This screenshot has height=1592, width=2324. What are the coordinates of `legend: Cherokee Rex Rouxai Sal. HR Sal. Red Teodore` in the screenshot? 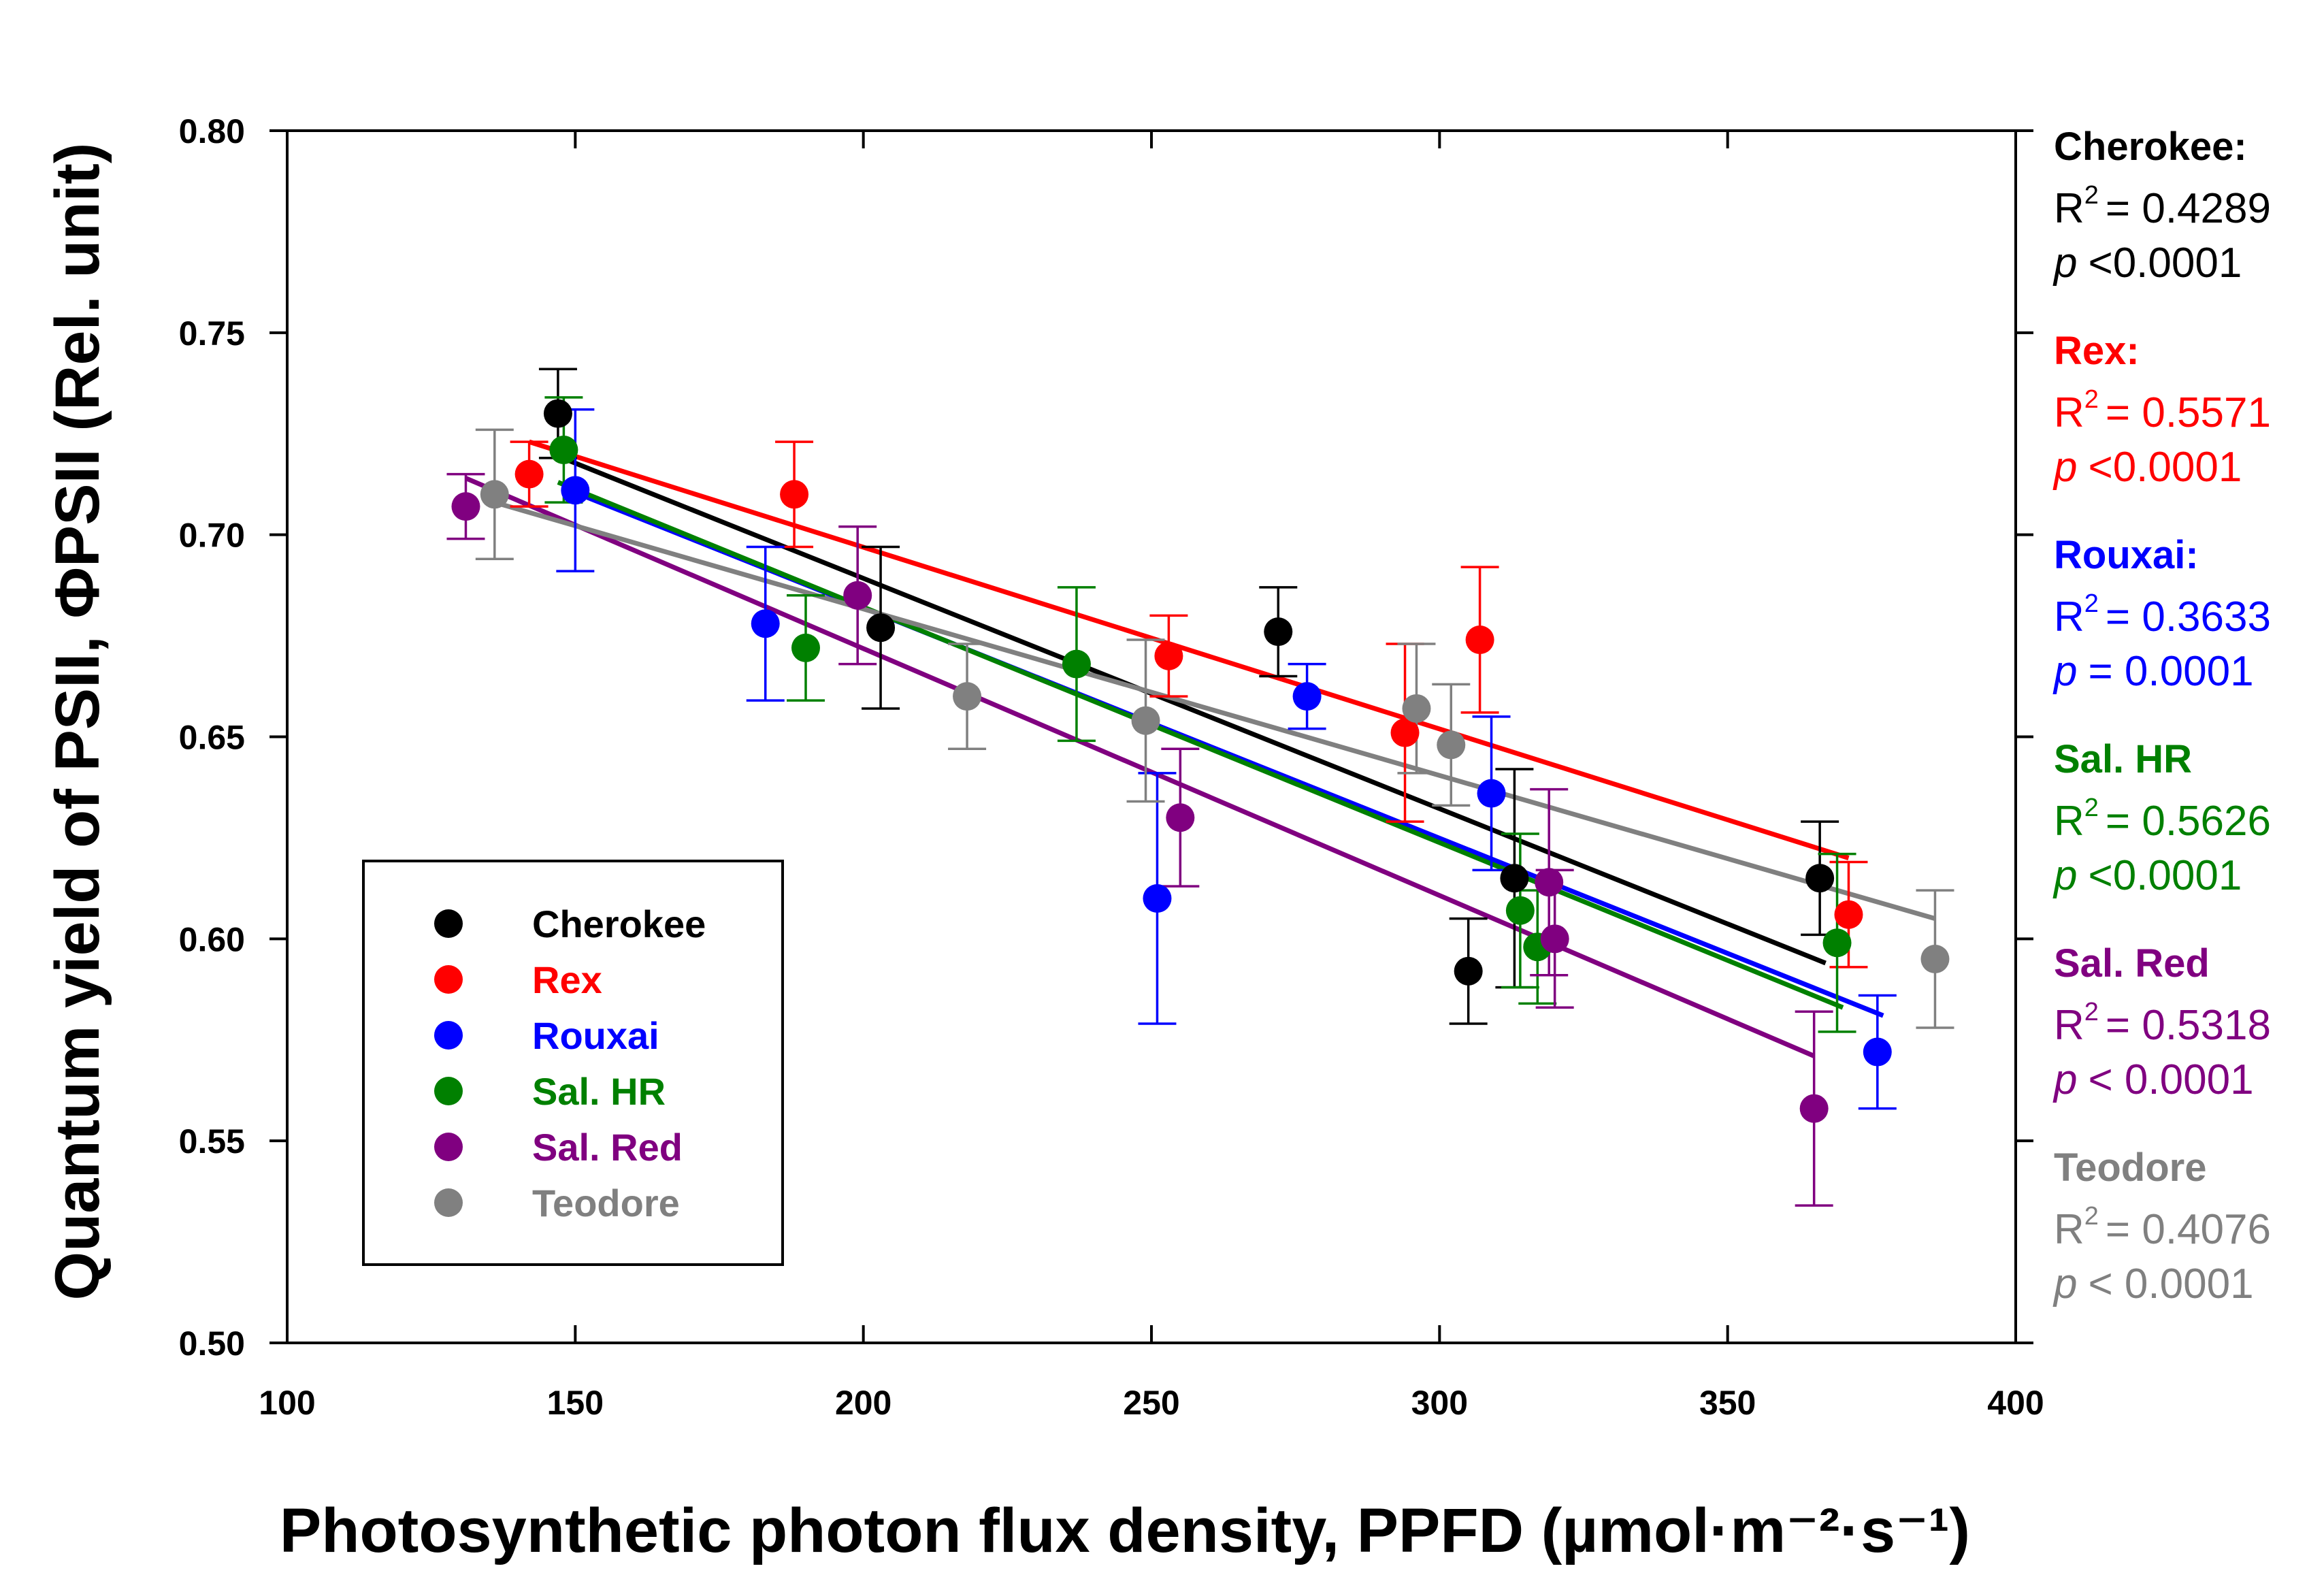 It's located at (573, 1063).